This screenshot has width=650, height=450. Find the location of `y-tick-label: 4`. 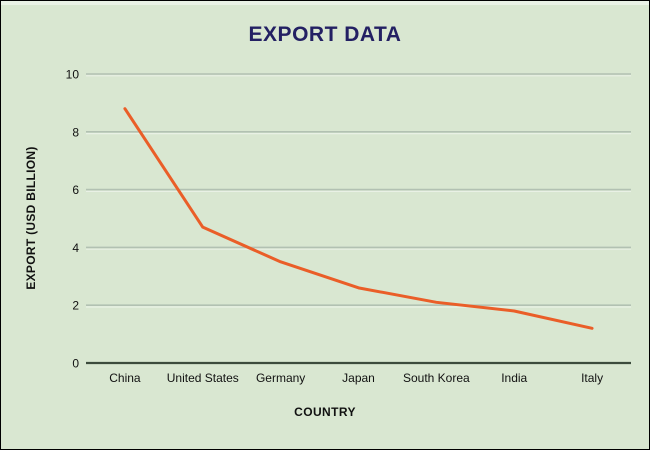

y-tick-label: 4 is located at coordinates (75, 248).